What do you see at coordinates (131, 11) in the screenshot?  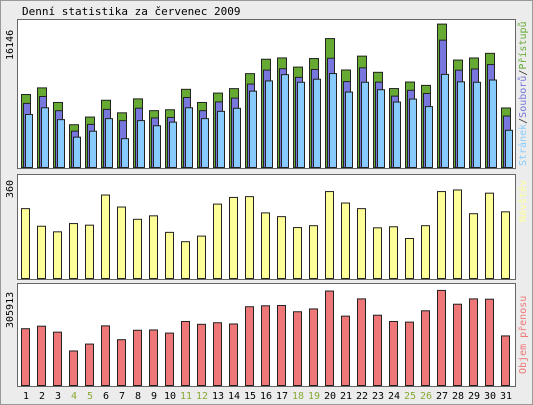 I see `chart-title: Denní statistika za červenec 2009` at bounding box center [131, 11].